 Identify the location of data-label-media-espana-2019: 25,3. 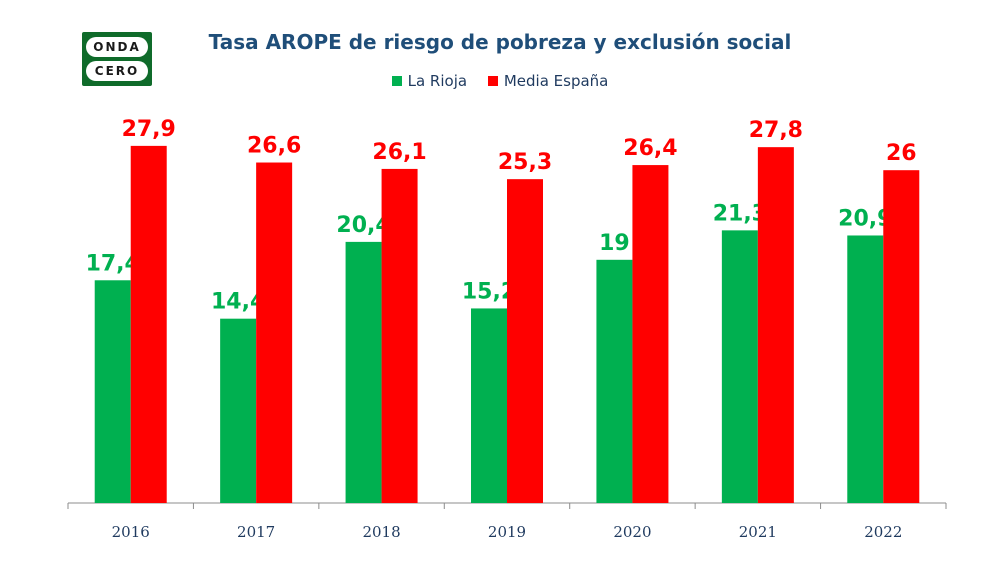
(525, 162).